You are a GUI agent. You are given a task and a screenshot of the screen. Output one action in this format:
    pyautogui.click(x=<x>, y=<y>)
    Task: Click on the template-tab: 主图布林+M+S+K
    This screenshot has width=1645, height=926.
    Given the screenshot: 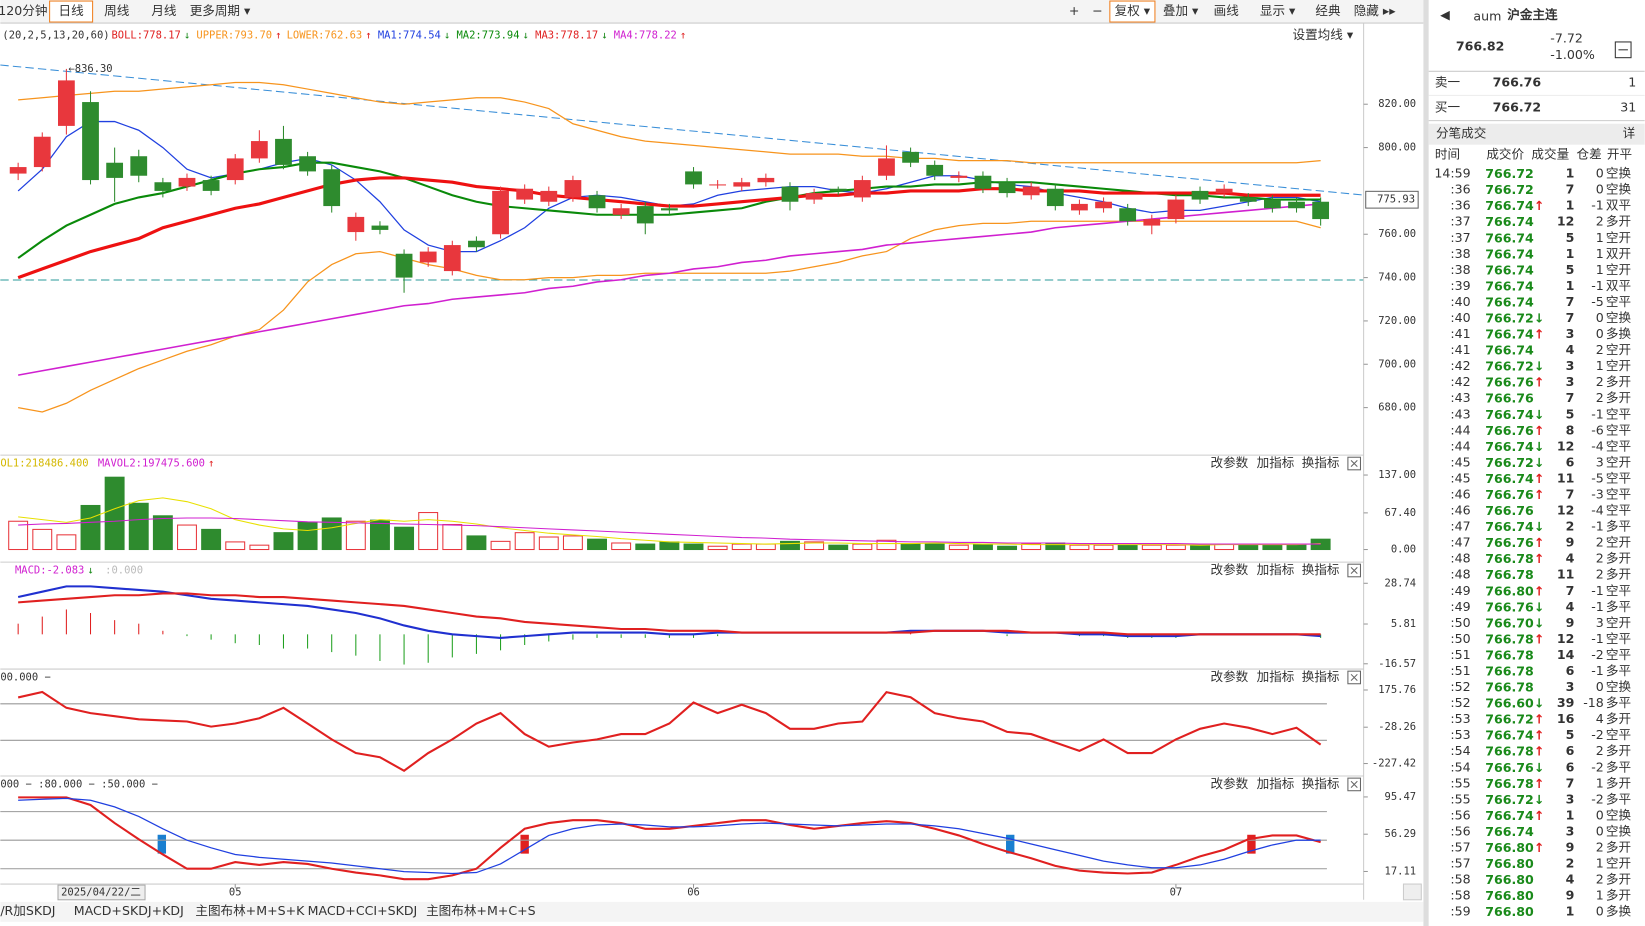 What is the action you would take?
    pyautogui.click(x=250, y=910)
    